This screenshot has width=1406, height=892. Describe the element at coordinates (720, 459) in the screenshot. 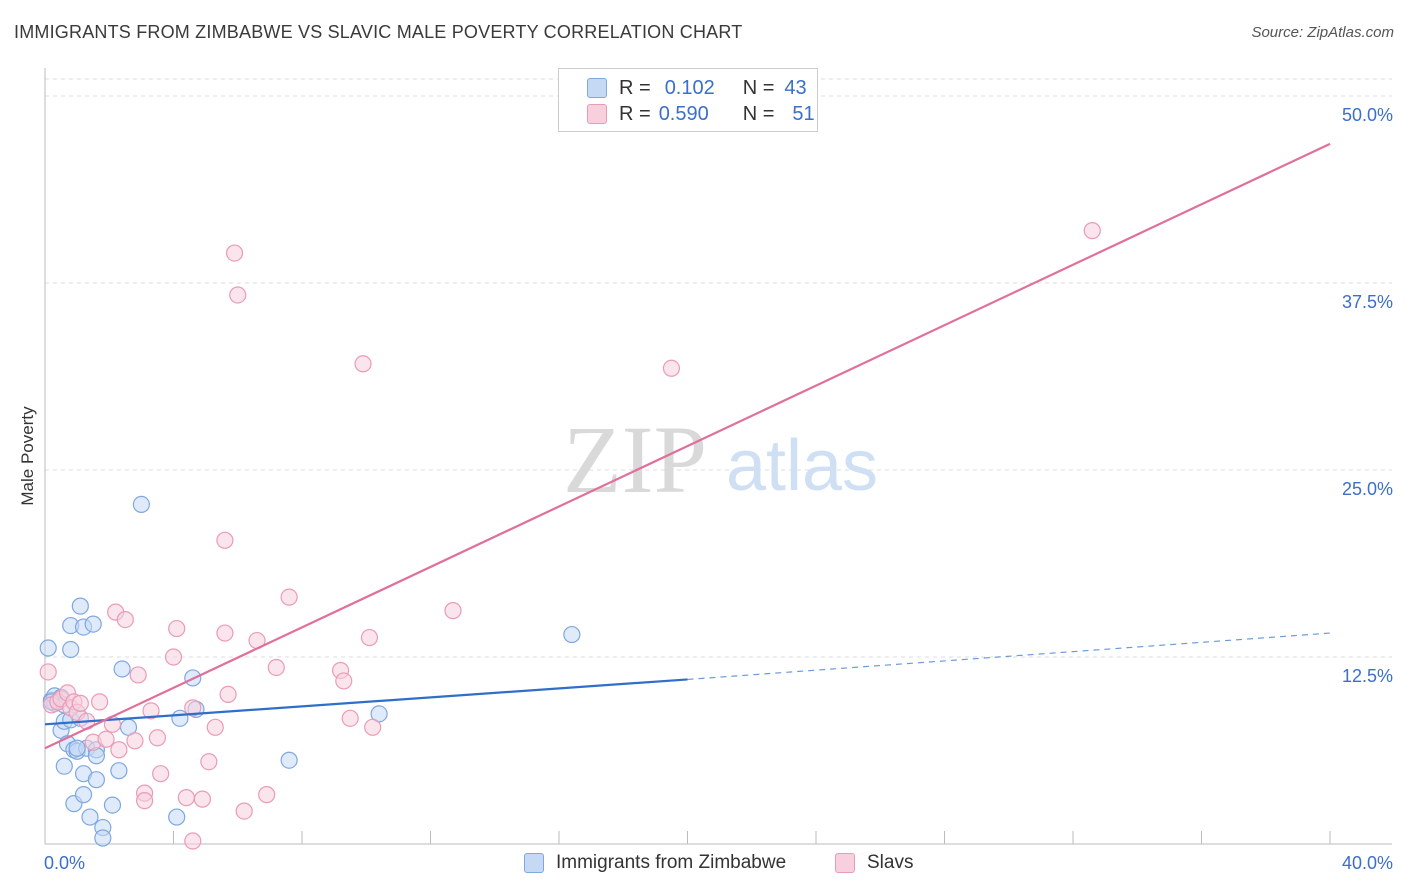

I see `watermark: ZIP atlas` at that location.